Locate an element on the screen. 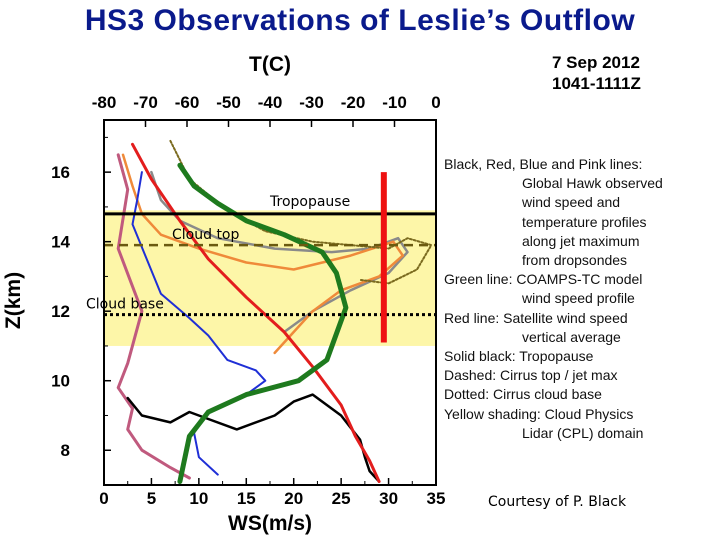 The width and height of the screenshot is (720, 540). top-tick-label: -50 is located at coordinates (228, 102).